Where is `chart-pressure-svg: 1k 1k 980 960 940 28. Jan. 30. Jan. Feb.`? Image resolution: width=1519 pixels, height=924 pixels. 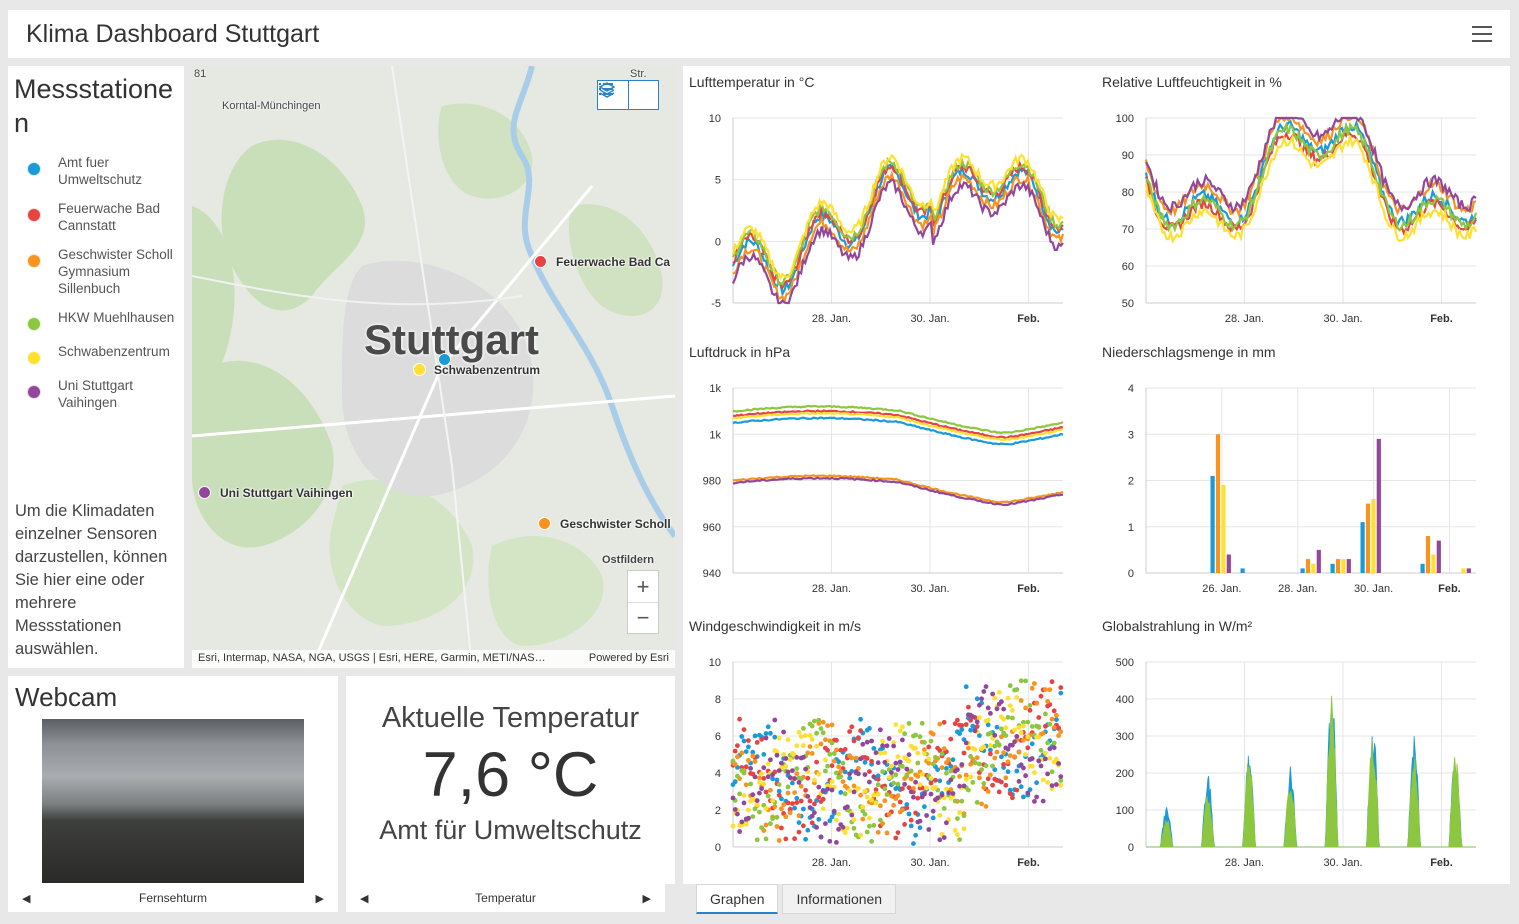
chart-pressure-svg: 1k 1k 980 960 940 28. Jan. 30. Jan. Feb. is located at coordinates (883, 486).